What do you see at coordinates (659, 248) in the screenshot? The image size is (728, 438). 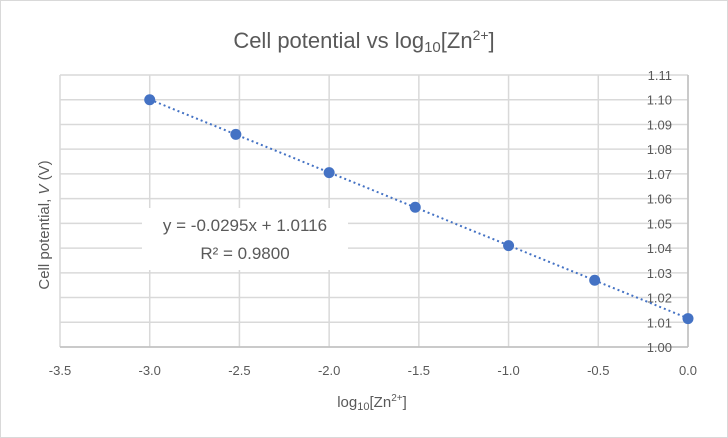 I see `y-tick-label: 1.04` at bounding box center [659, 248].